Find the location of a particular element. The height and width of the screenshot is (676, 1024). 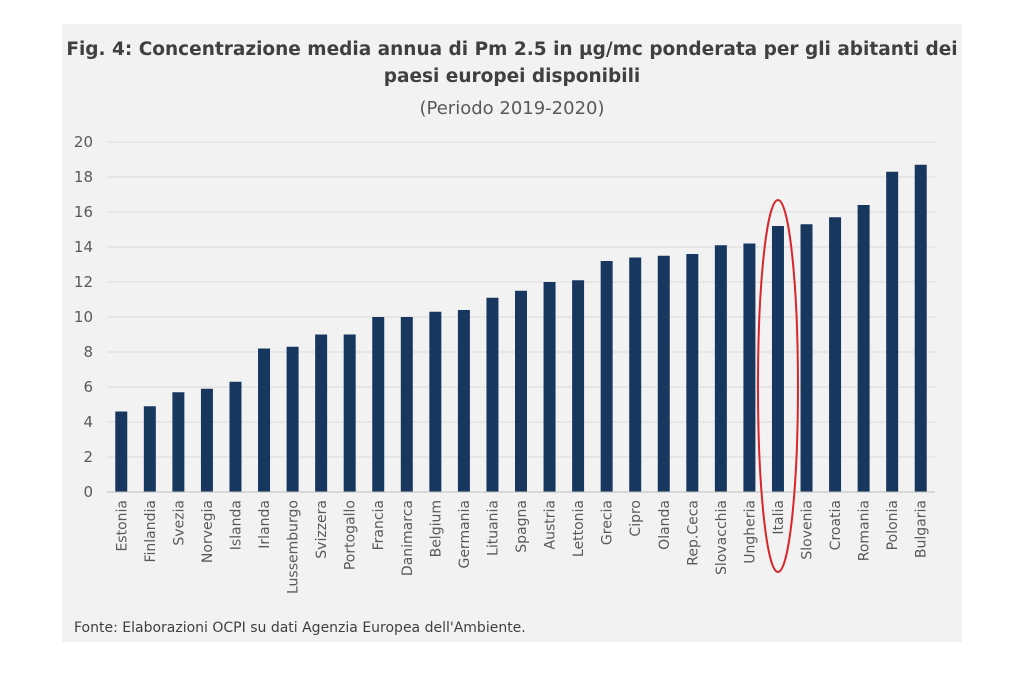

y-tick-label: 14 is located at coordinates (83, 247).